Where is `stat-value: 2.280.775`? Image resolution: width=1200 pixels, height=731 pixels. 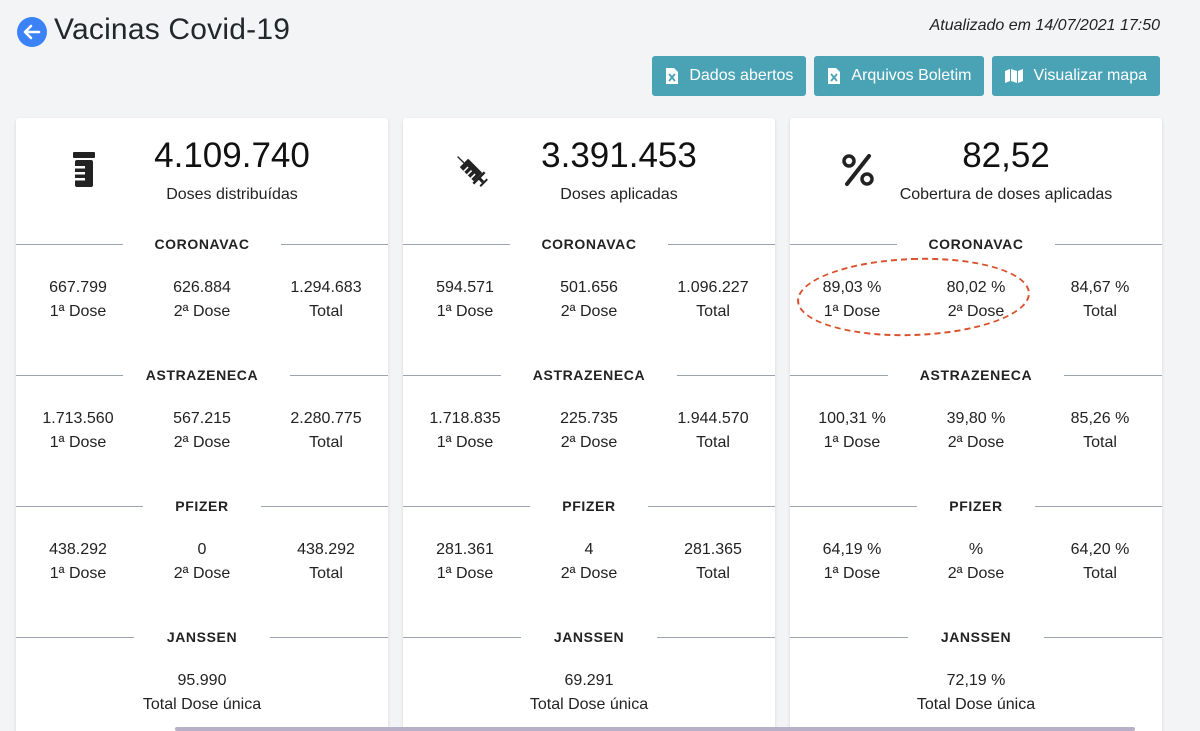 stat-value: 2.280.775 is located at coordinates (326, 418).